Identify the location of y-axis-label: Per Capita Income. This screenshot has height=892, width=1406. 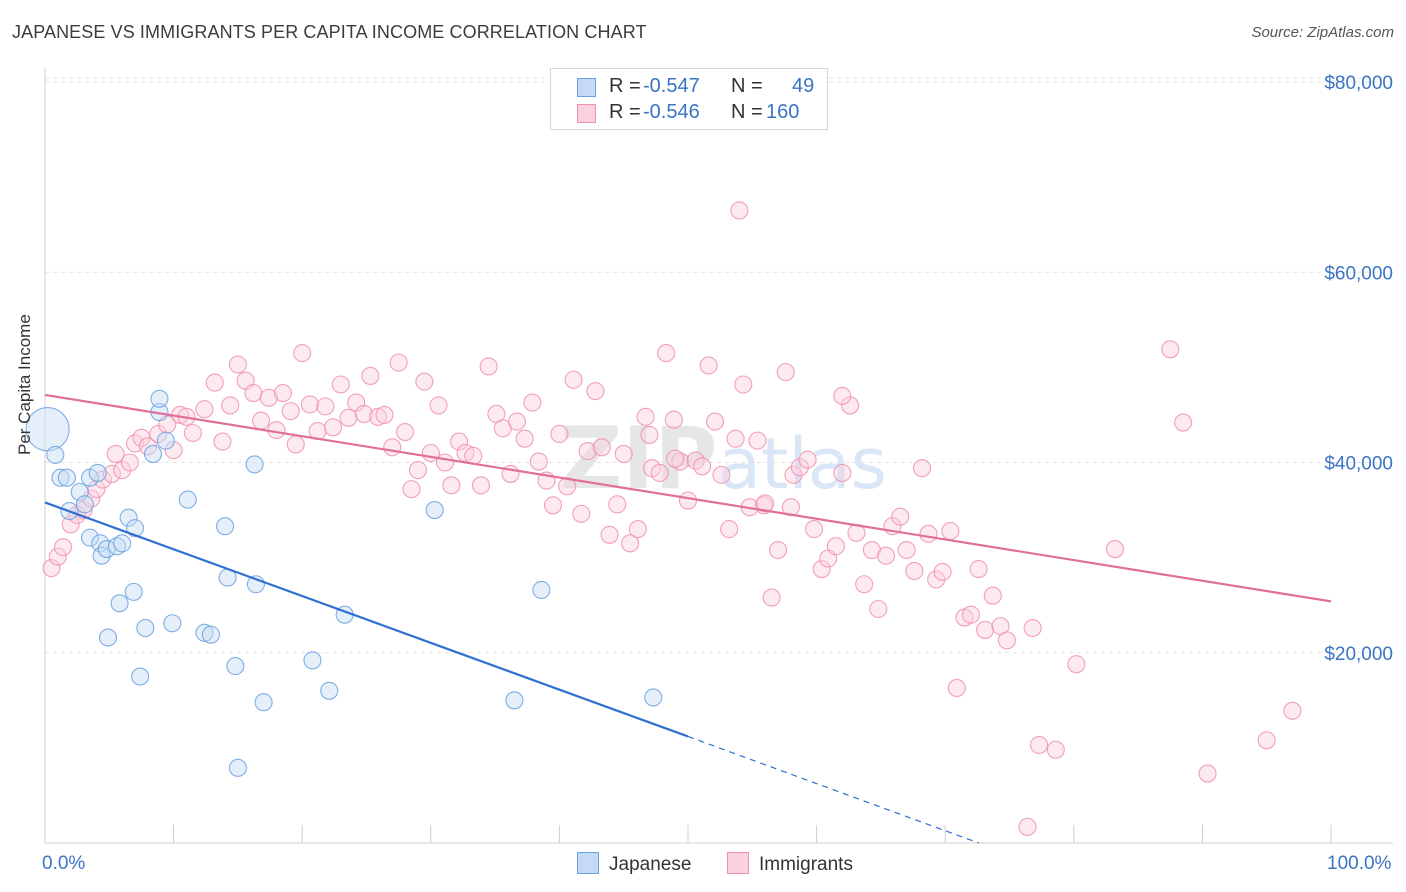
(24, 384).